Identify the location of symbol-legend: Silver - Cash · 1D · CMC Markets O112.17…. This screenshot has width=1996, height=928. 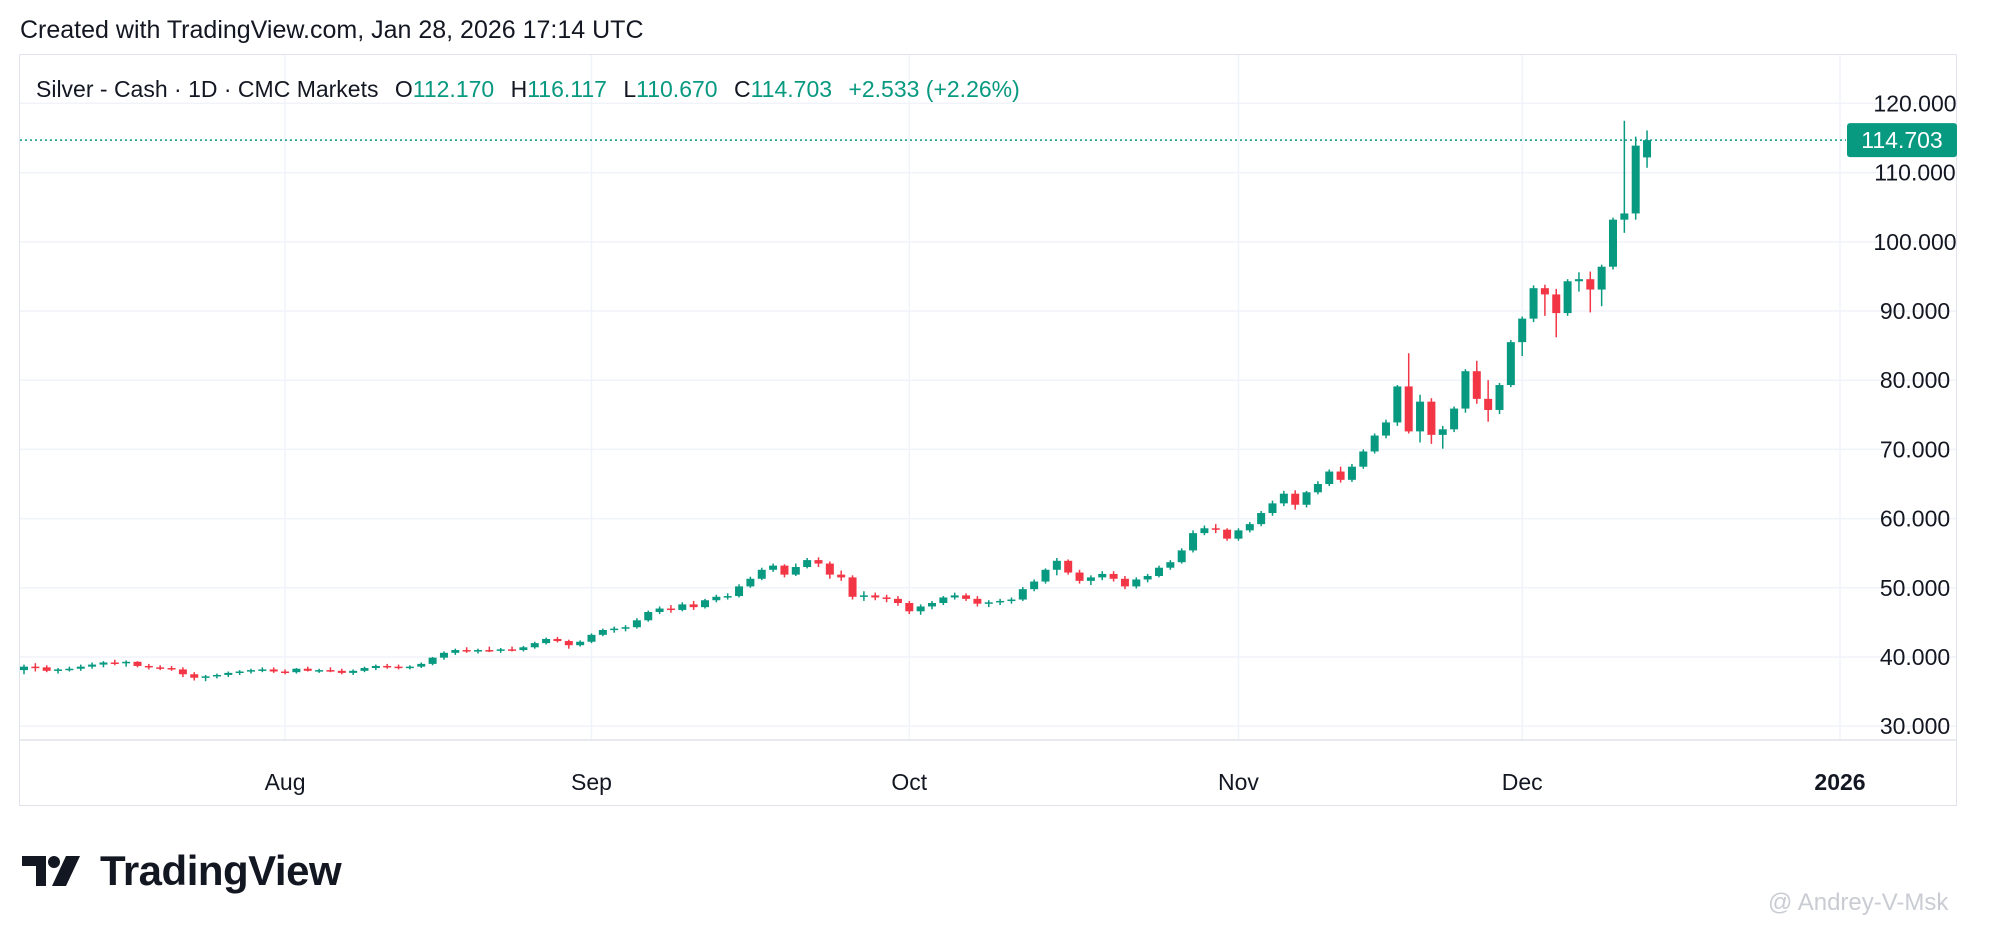
(528, 89).